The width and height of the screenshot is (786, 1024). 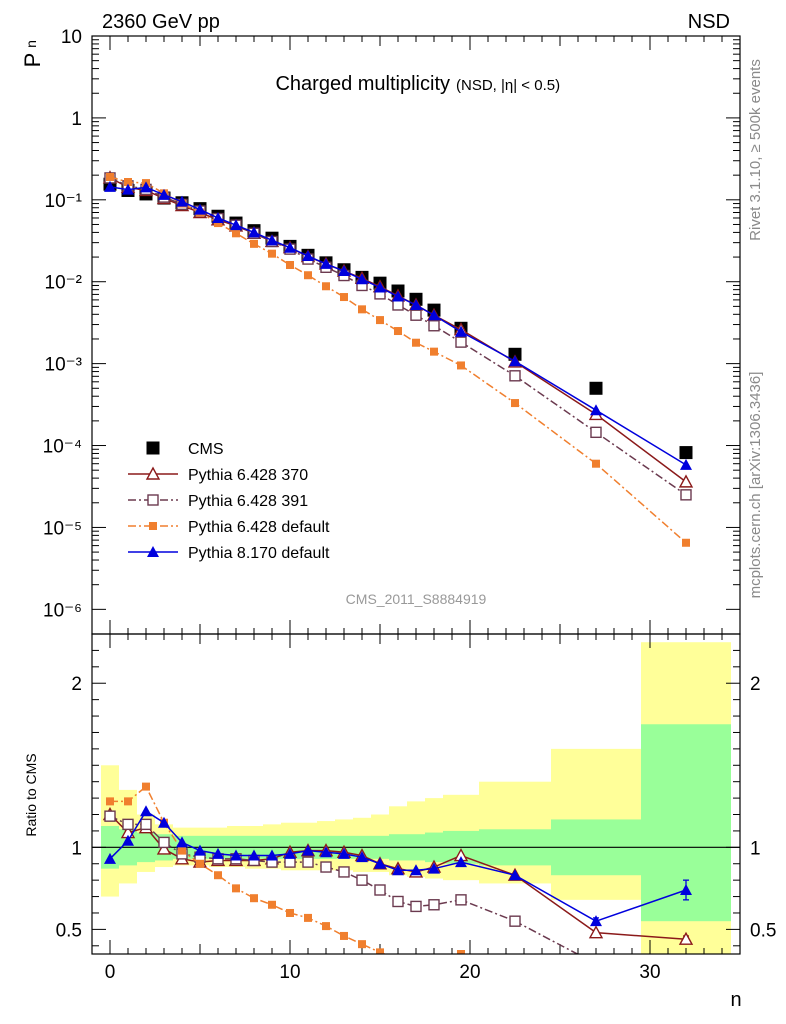 I want to click on top-ylabel: P, so click(x=32, y=60).